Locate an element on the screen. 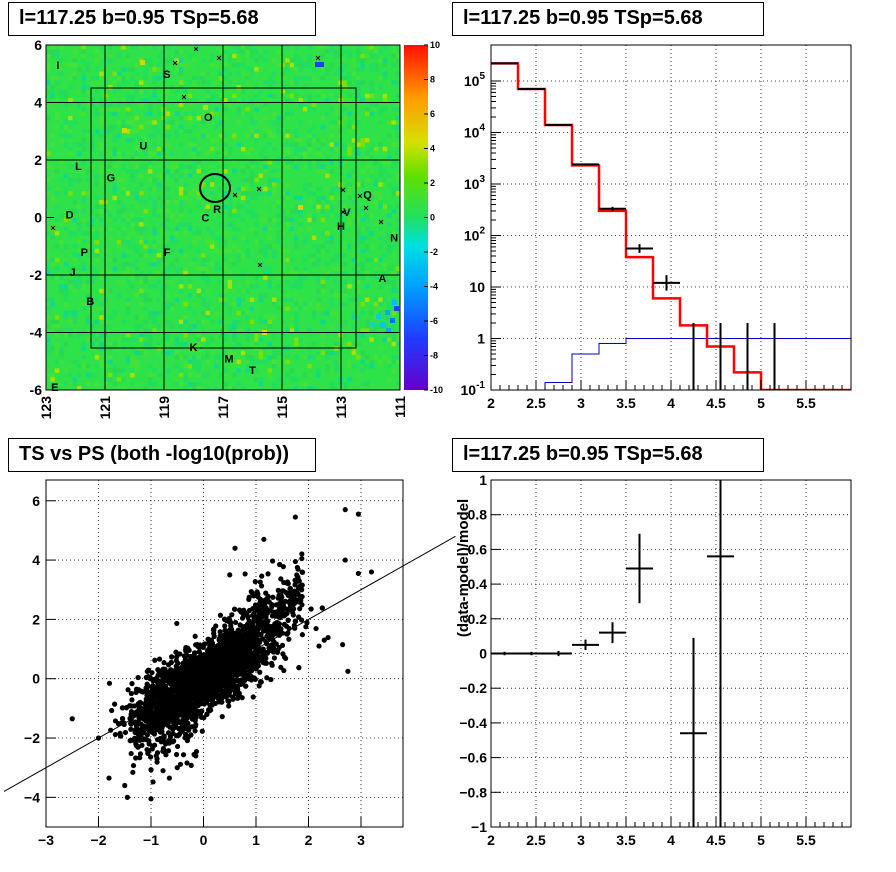  source-label: O is located at coordinates (208, 118).